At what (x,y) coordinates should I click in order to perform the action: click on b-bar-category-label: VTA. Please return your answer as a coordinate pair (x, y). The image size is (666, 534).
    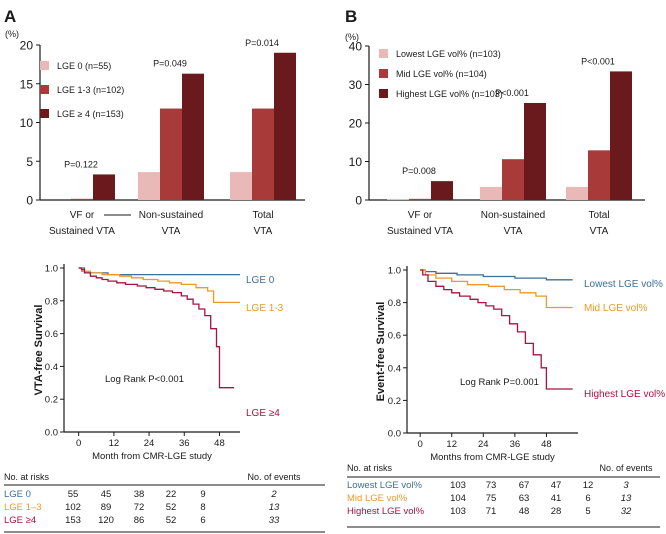
    Looking at the image, I should click on (599, 231).